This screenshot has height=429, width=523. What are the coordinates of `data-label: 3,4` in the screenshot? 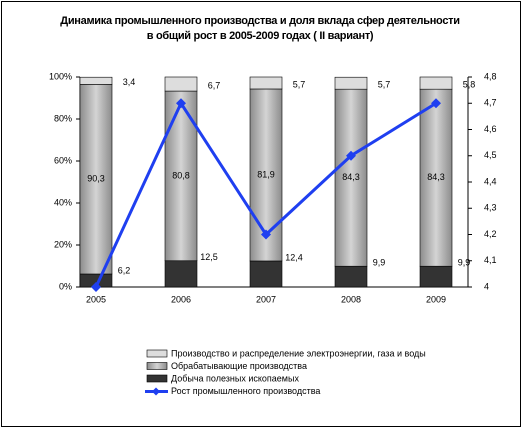 It's located at (129, 82).